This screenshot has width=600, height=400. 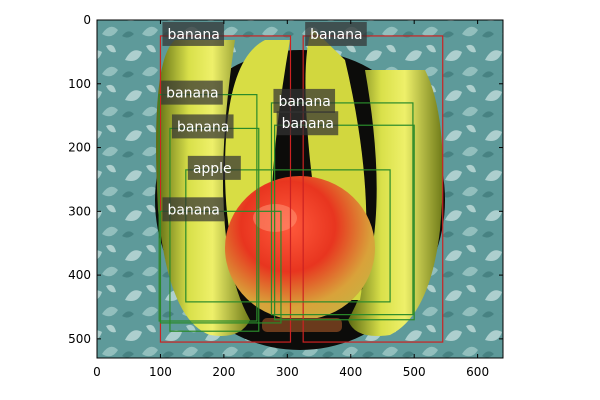 What do you see at coordinates (160, 372) in the screenshot?
I see `x-tick-label: 100` at bounding box center [160, 372].